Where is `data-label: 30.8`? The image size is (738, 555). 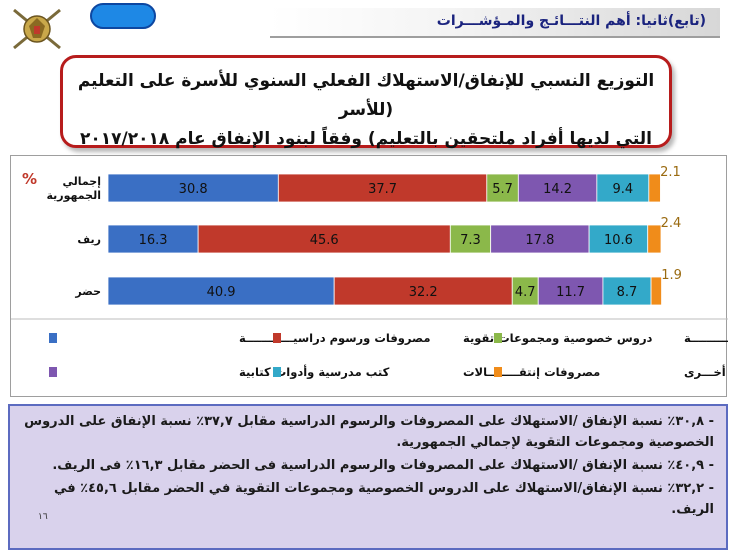 data-label: 30.8 is located at coordinates (193, 189).